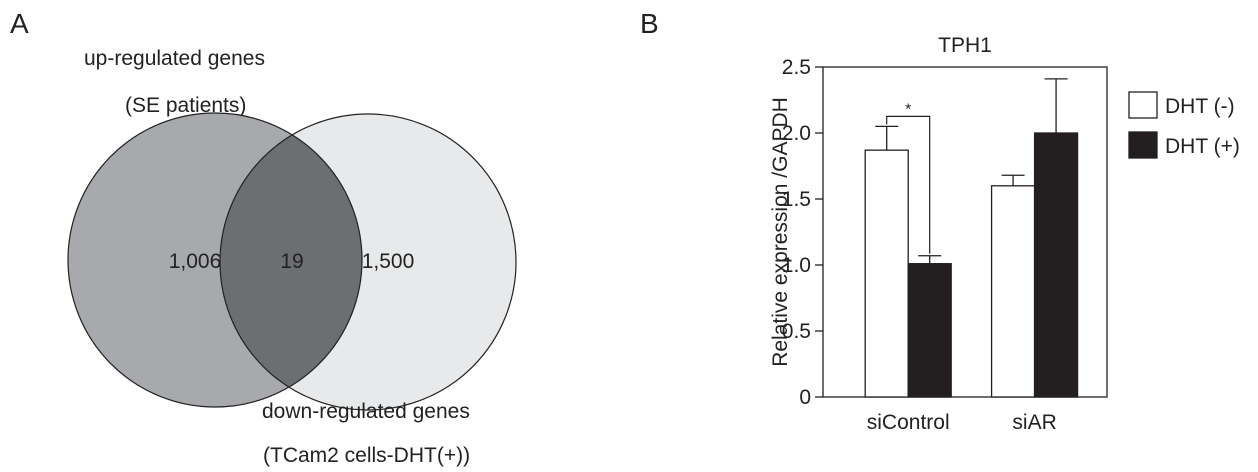 The image size is (1258, 472). What do you see at coordinates (796, 67) in the screenshot?
I see `y-tick-label: 2.5` at bounding box center [796, 67].